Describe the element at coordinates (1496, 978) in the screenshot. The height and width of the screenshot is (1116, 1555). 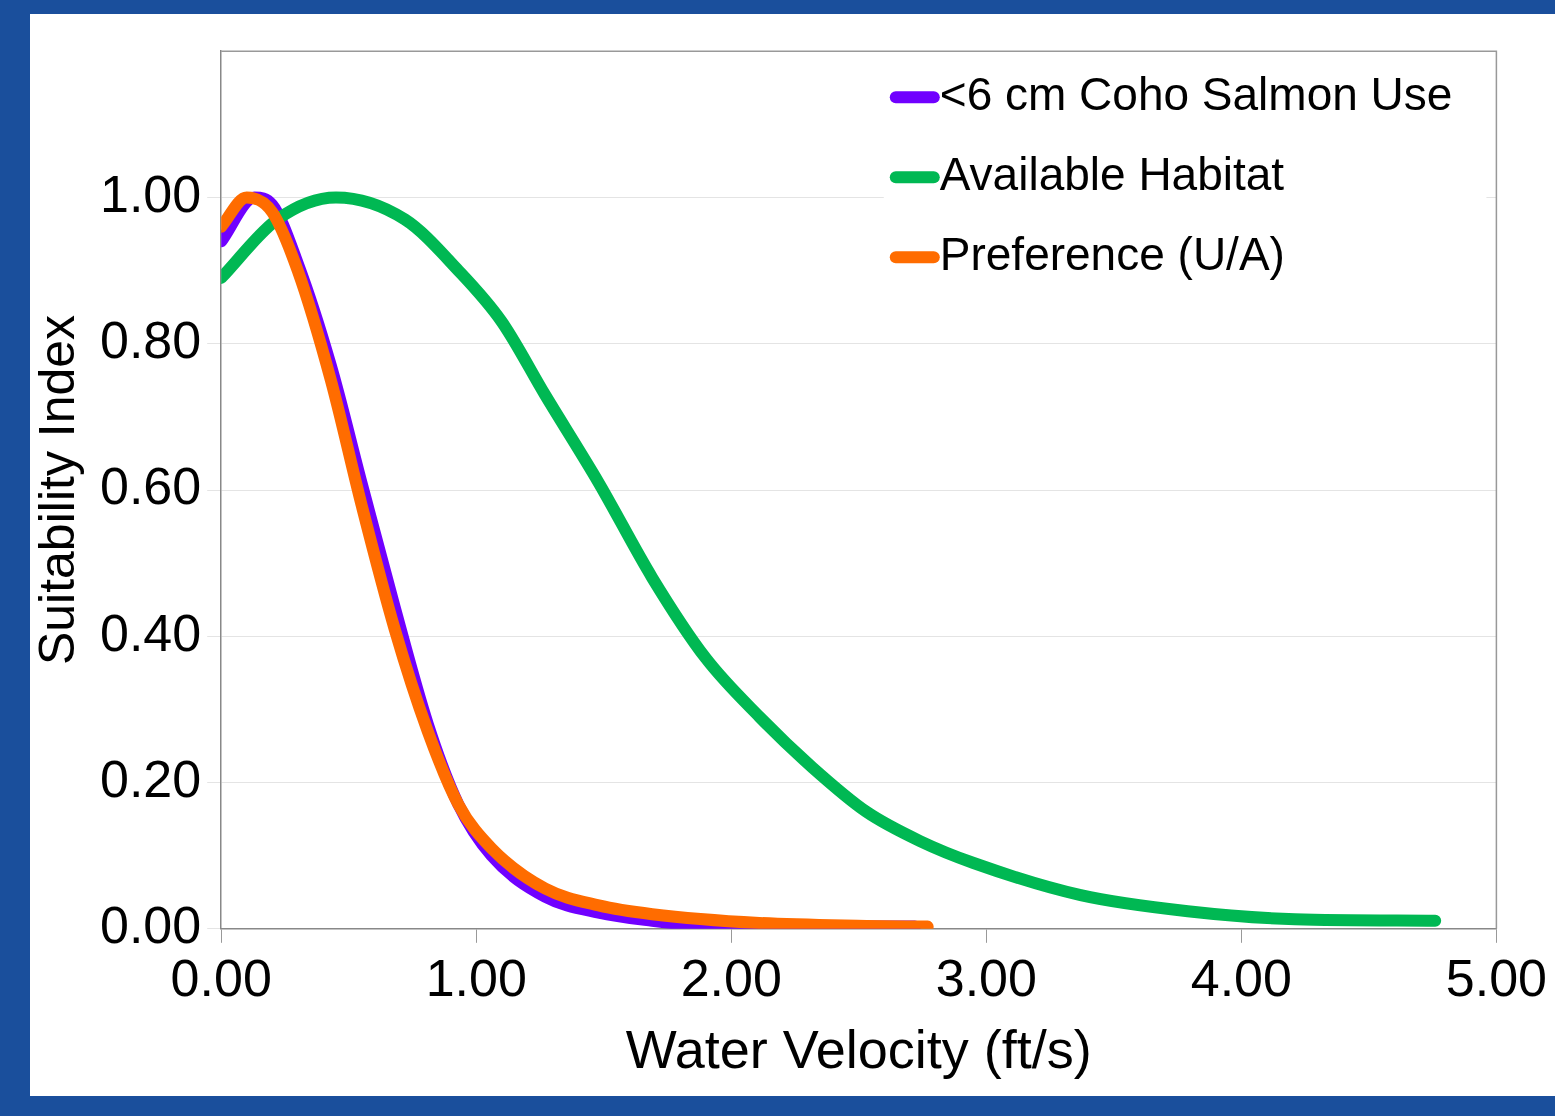
I see `x-tick-label: 5.00` at that location.